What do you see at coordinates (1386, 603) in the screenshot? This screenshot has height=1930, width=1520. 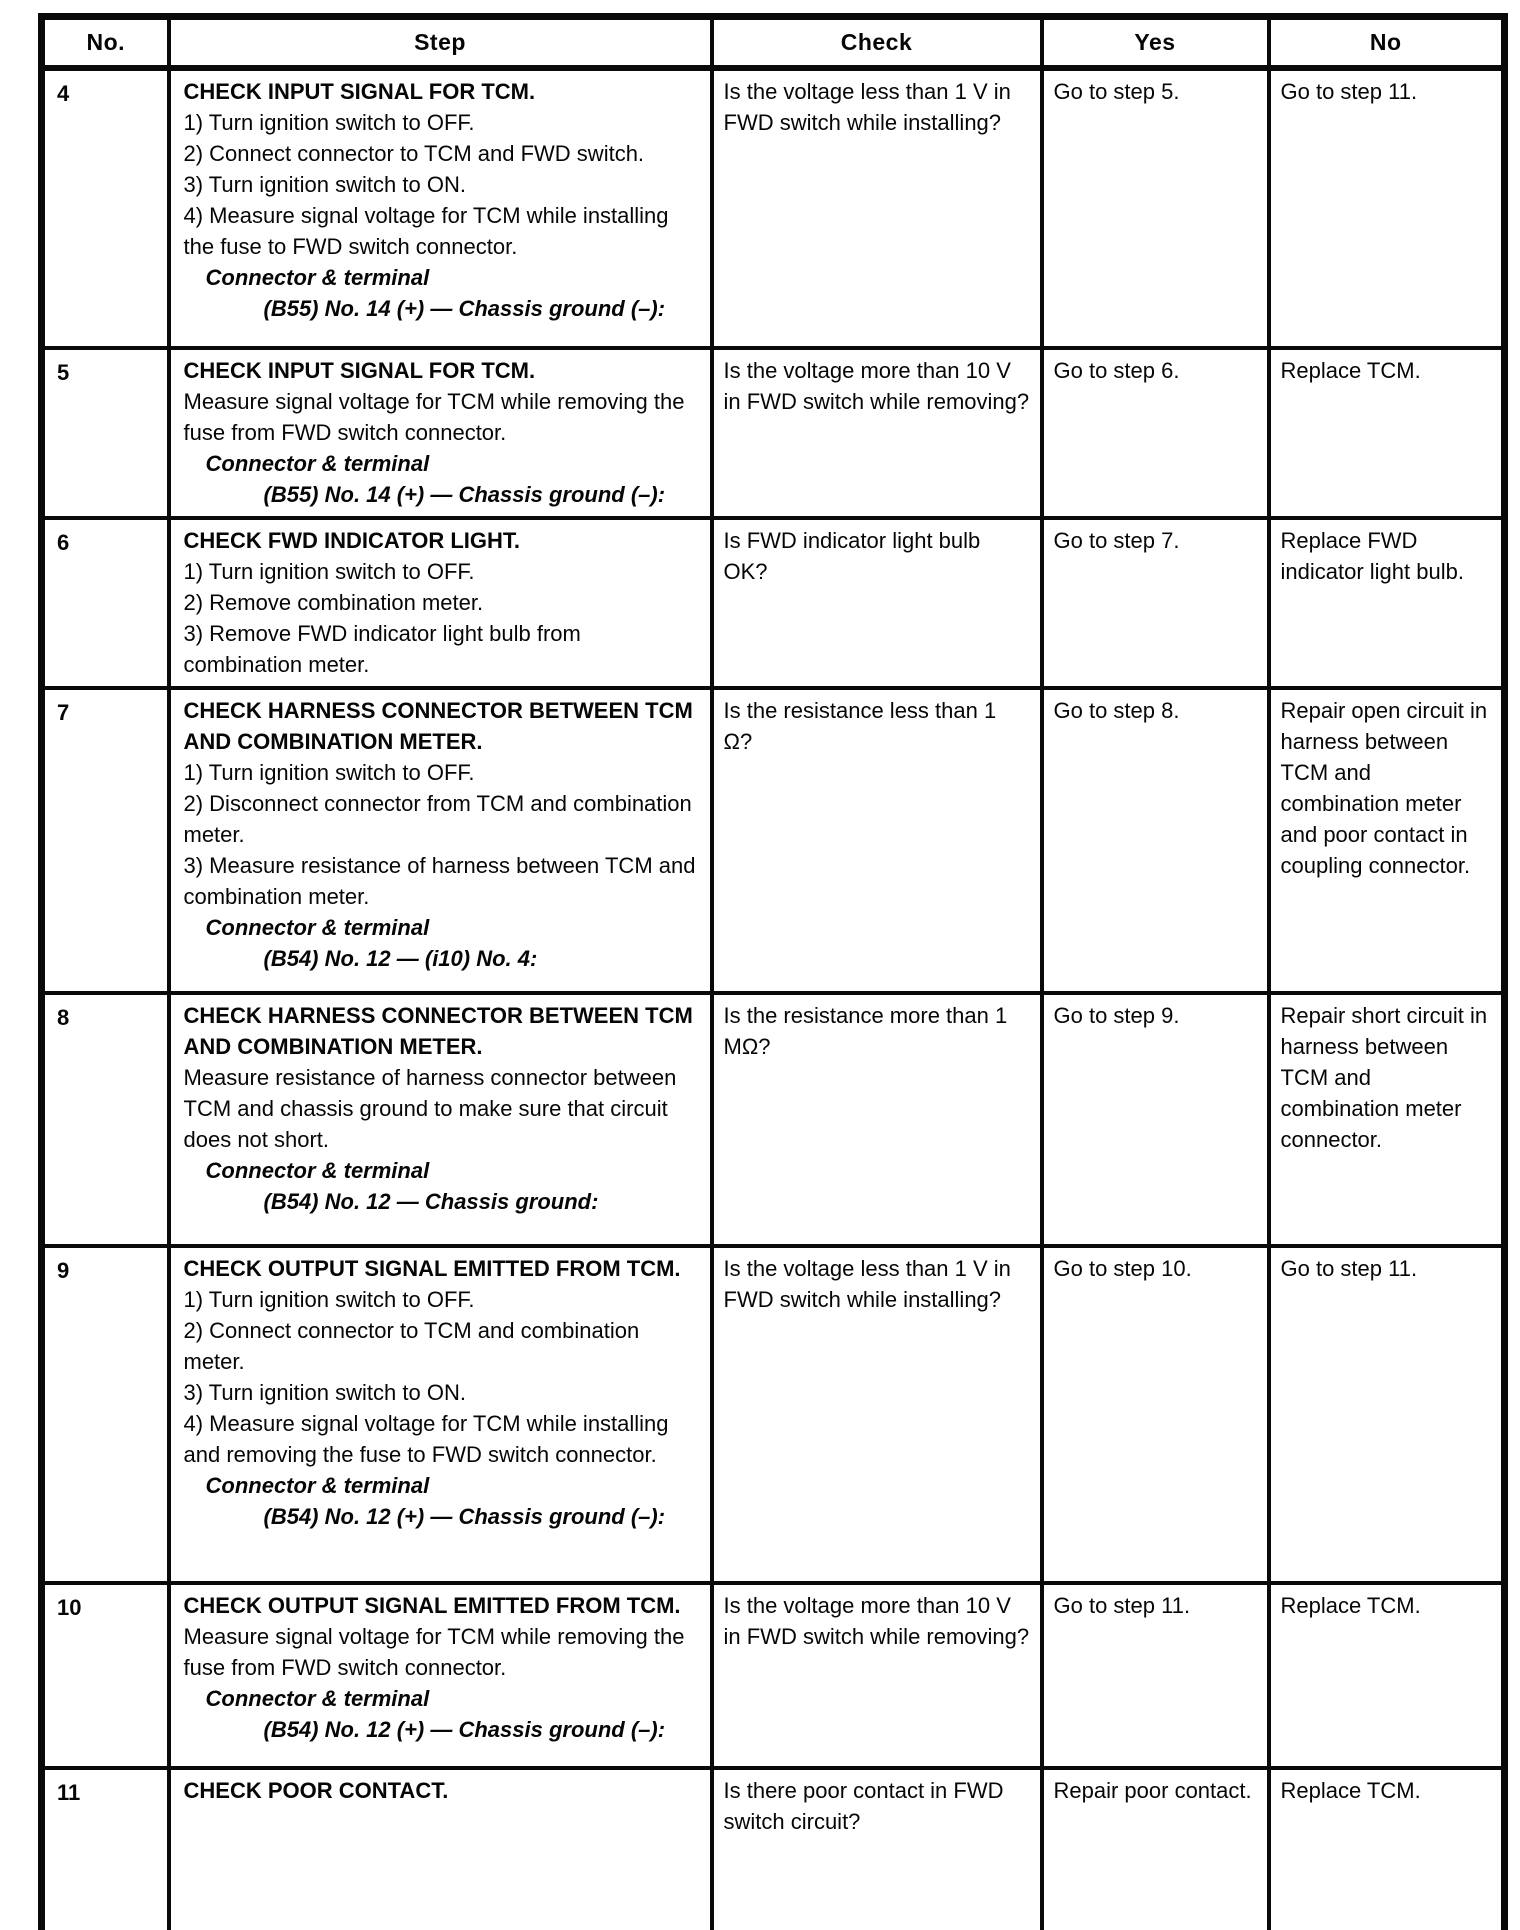 I see `no-cell: Replace FWD indicator light bulb.` at bounding box center [1386, 603].